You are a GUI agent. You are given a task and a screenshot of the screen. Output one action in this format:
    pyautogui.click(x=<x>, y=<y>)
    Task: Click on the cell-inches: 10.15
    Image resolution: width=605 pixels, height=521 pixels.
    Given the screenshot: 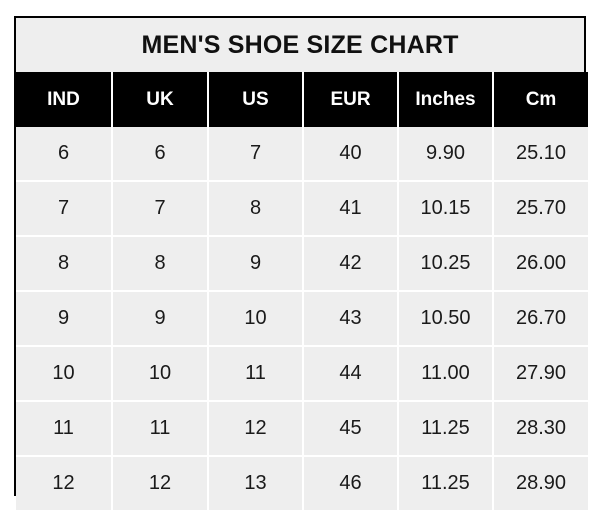 What is the action you would take?
    pyautogui.click(x=446, y=208)
    